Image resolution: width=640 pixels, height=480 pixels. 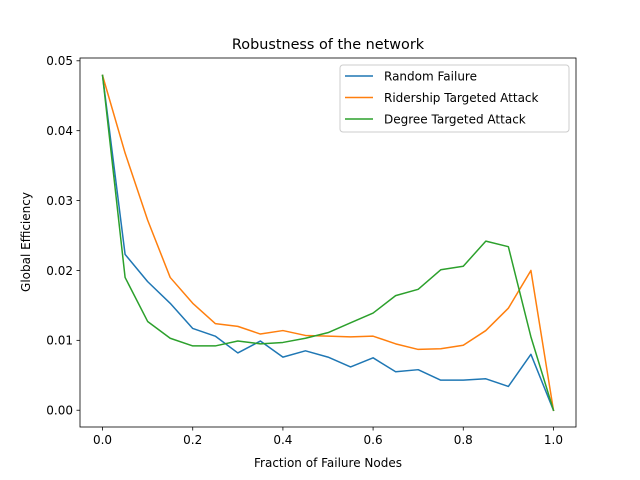 What do you see at coordinates (463, 440) in the screenshot?
I see `x-tick-label: 0.8` at bounding box center [463, 440].